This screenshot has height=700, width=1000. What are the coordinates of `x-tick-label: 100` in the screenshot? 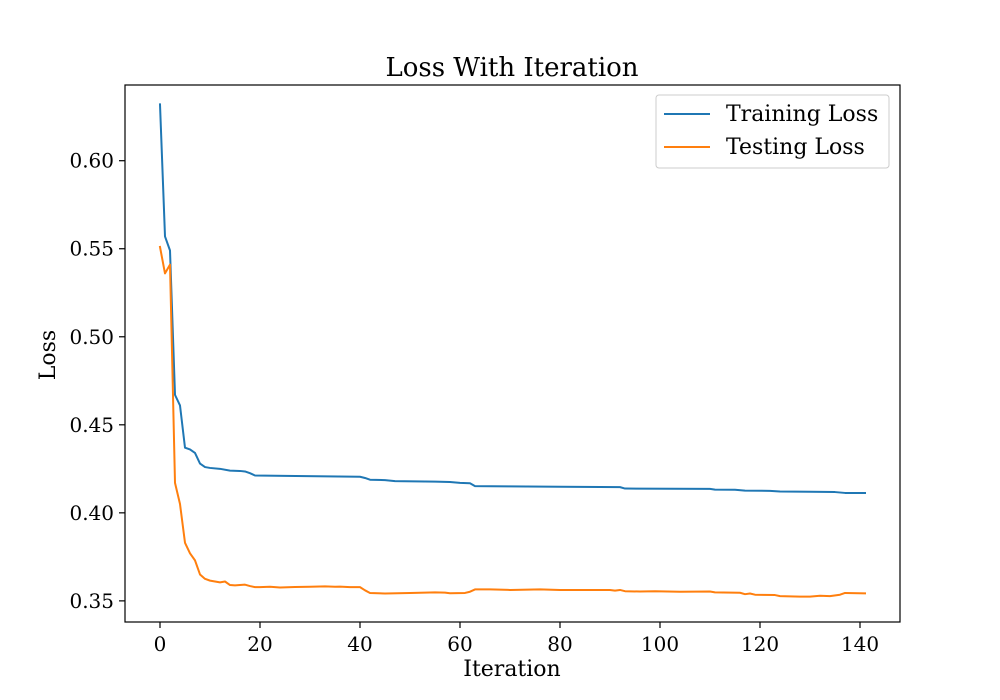 It's located at (660, 644).